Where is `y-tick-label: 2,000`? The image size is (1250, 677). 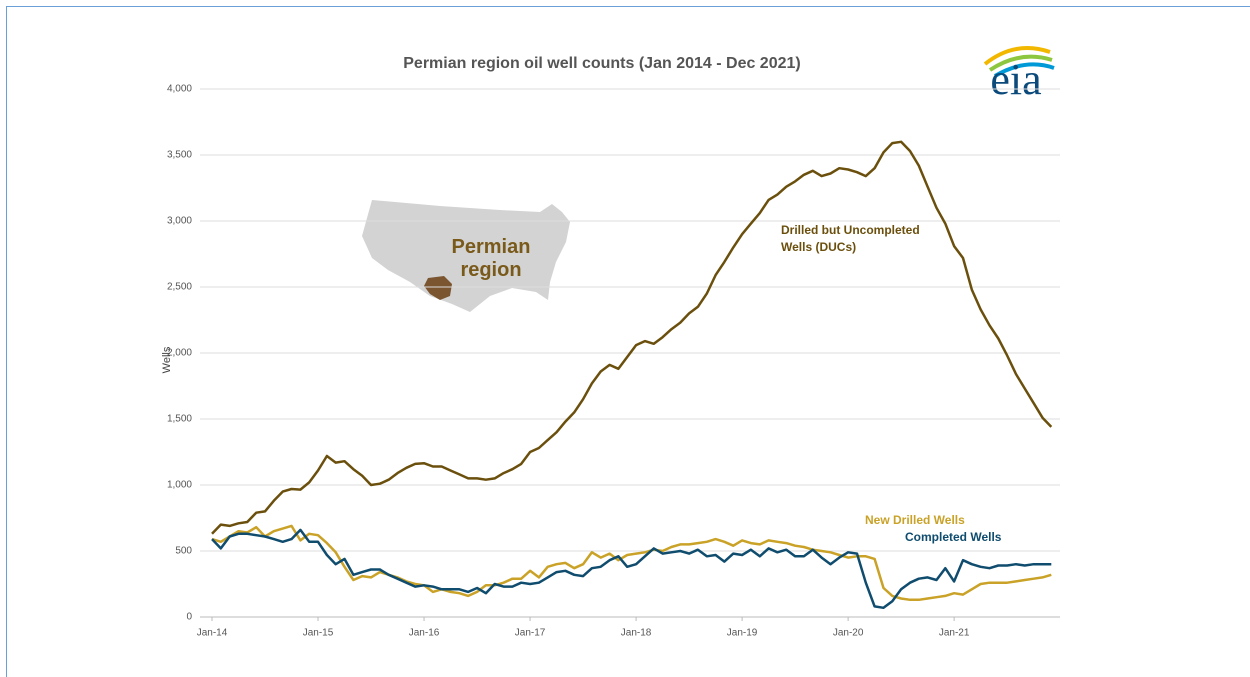 y-tick-label: 2,000 is located at coordinates (179, 353).